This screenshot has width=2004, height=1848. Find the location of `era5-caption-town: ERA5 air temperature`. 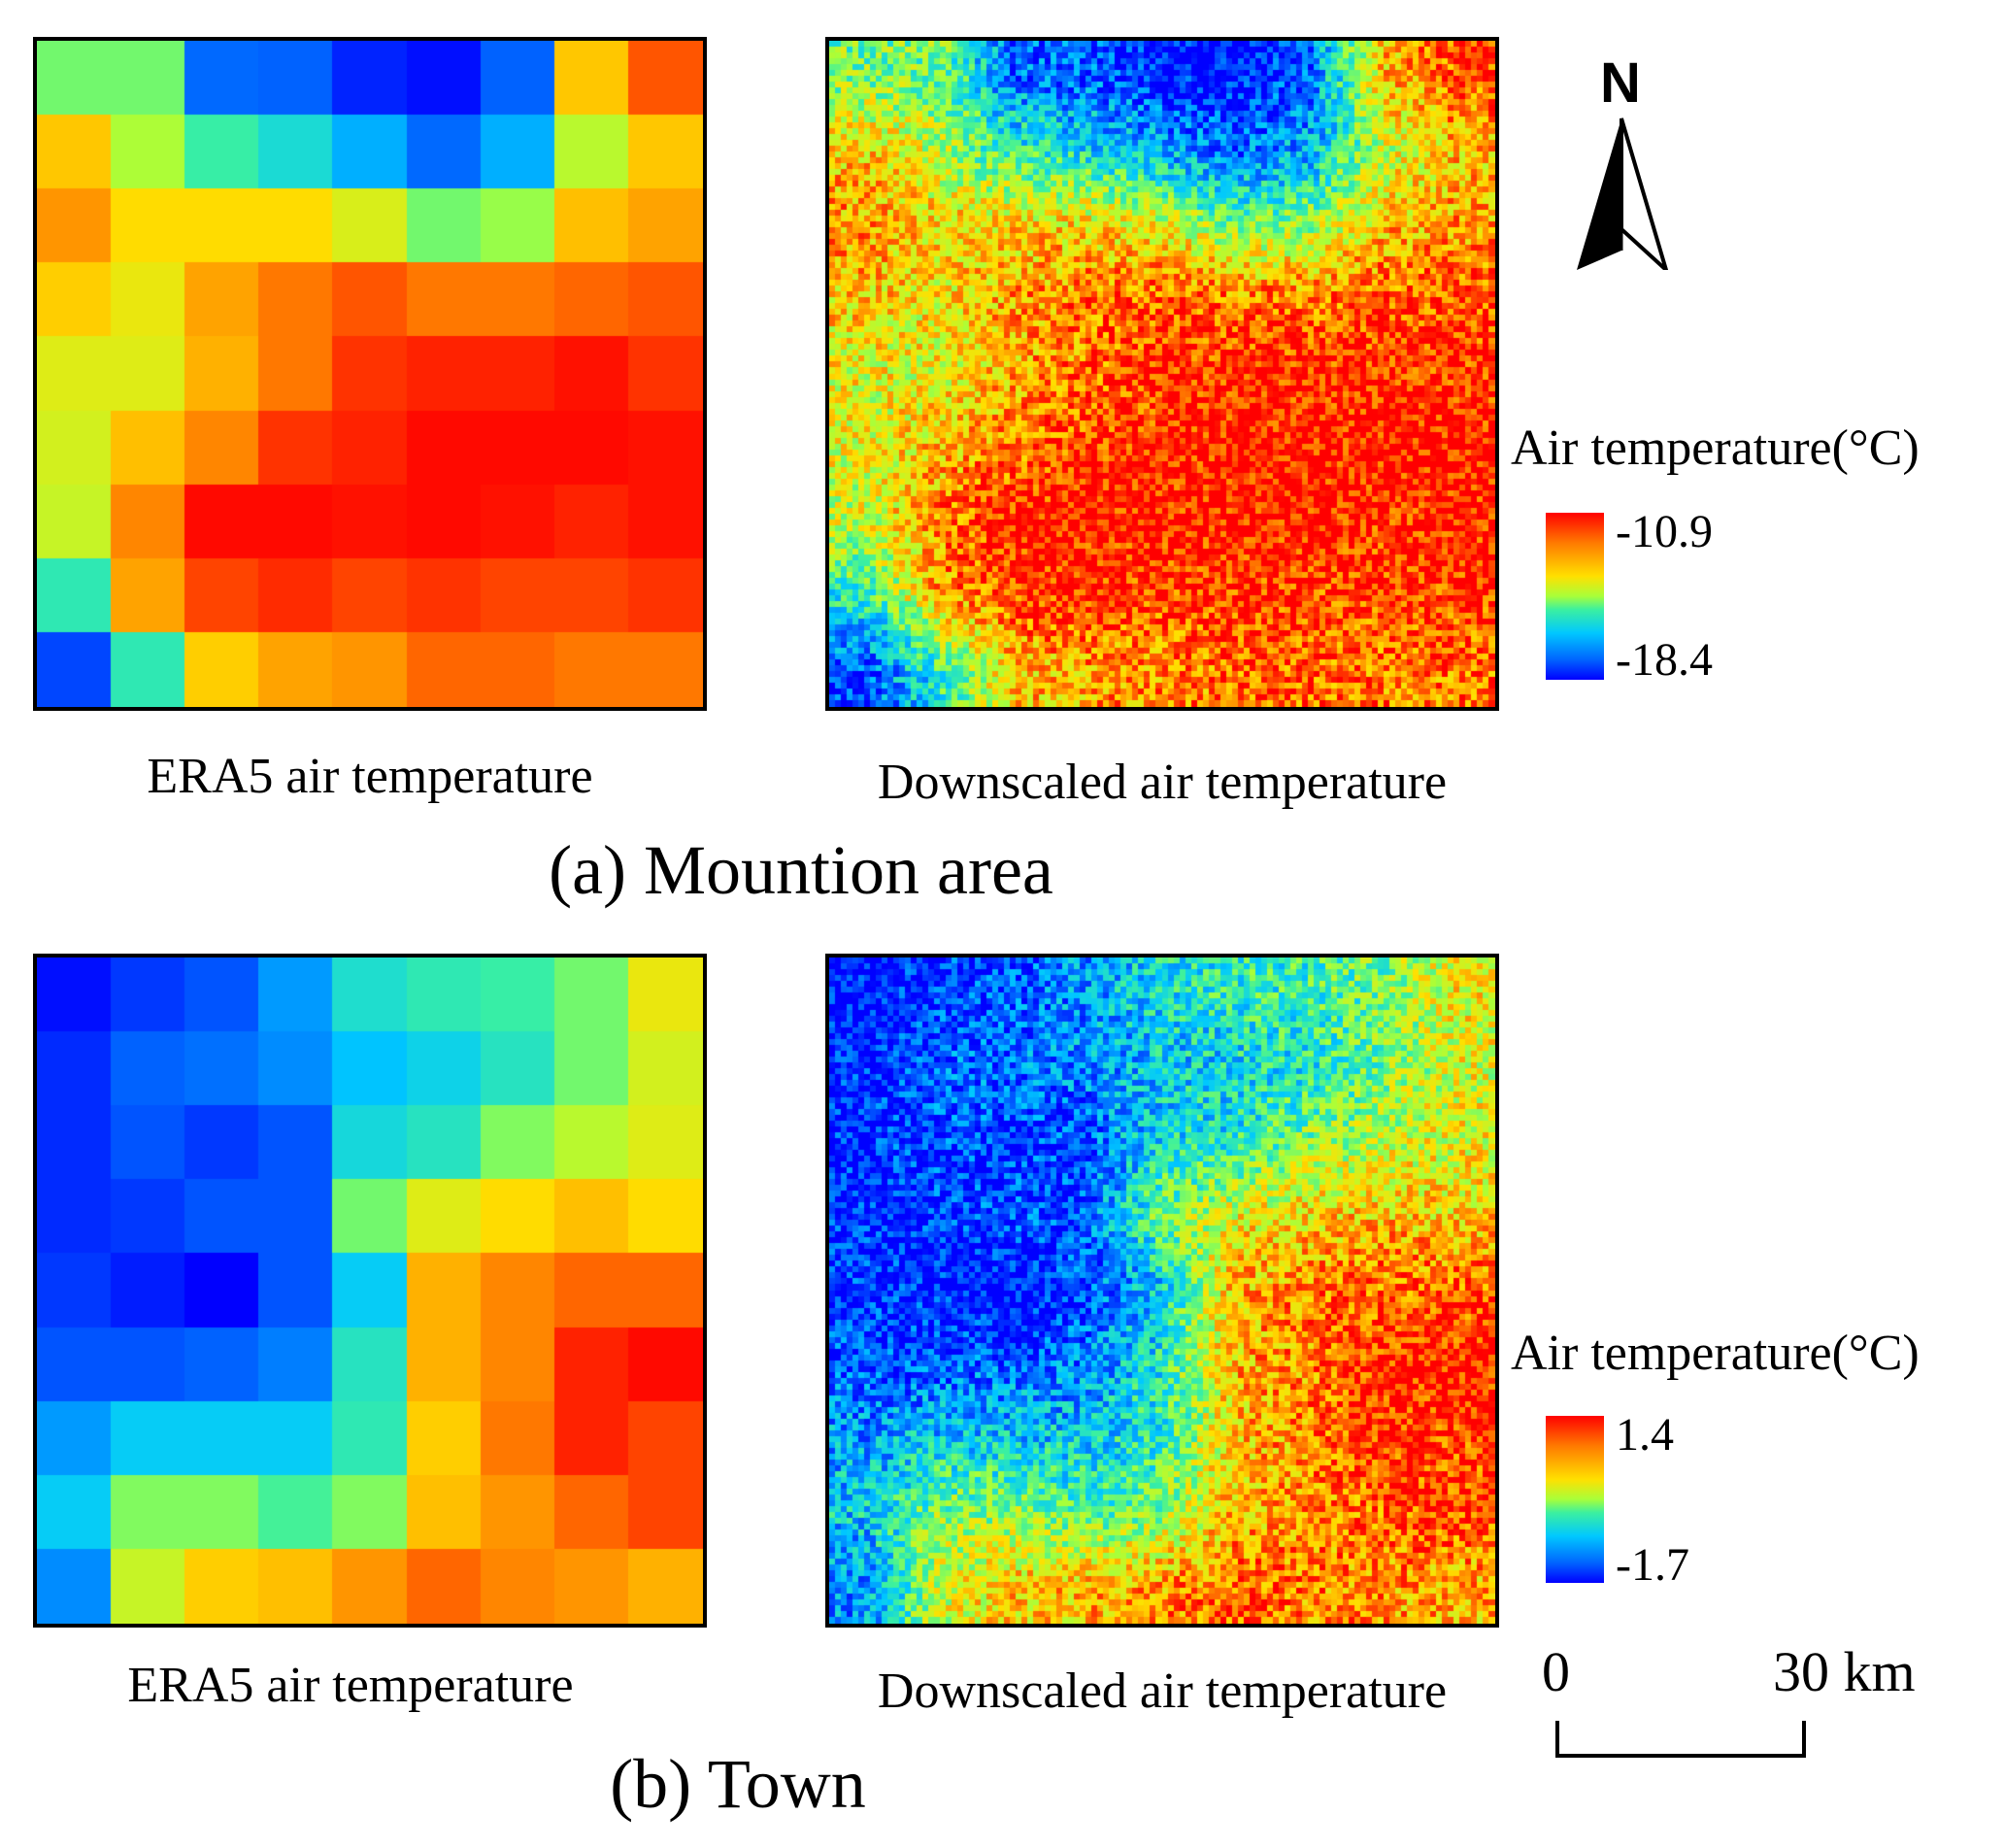

era5-caption-town: ERA5 air temperature is located at coordinates (350, 1685).